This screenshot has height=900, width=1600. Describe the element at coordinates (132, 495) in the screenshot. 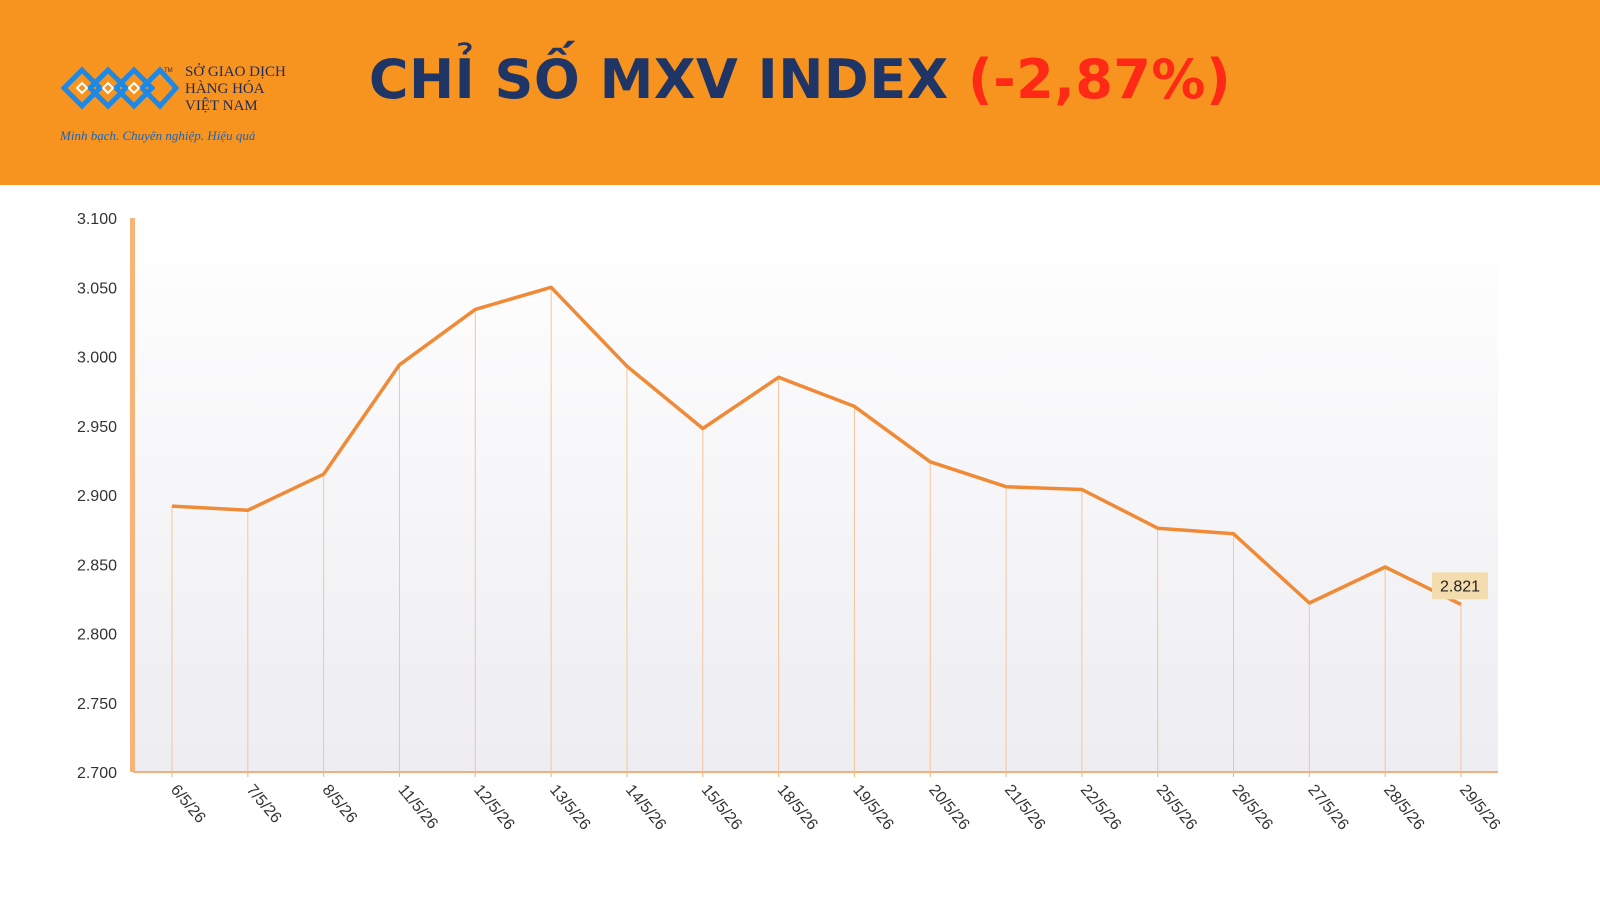

I see `y-axis-line` at that location.